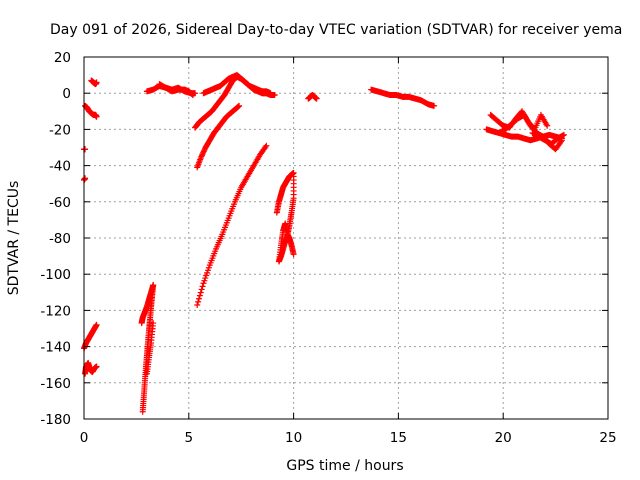 The width and height of the screenshot is (640, 480). What do you see at coordinates (62, 58) in the screenshot?
I see `y-tick-label: 20` at bounding box center [62, 58].